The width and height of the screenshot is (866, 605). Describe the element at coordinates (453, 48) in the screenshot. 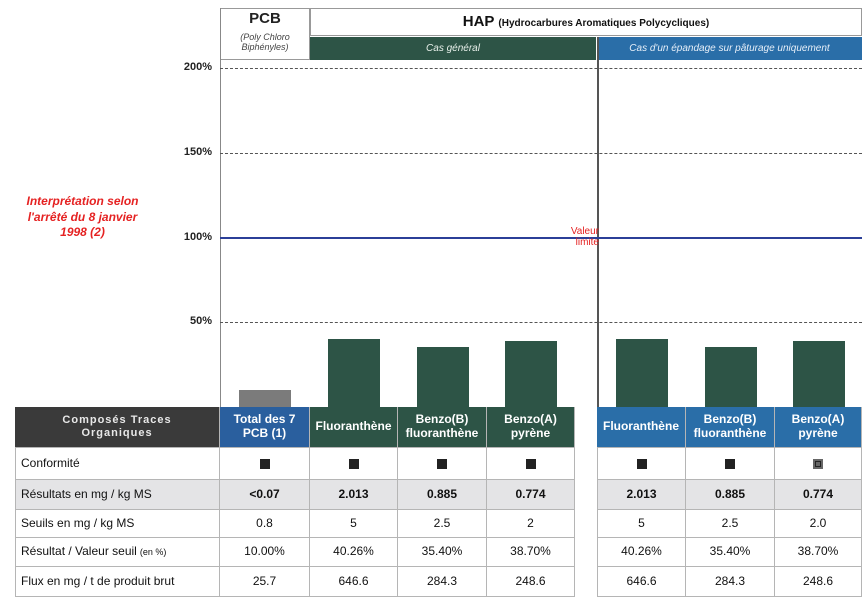

I see `group-general: Cas général` at that location.